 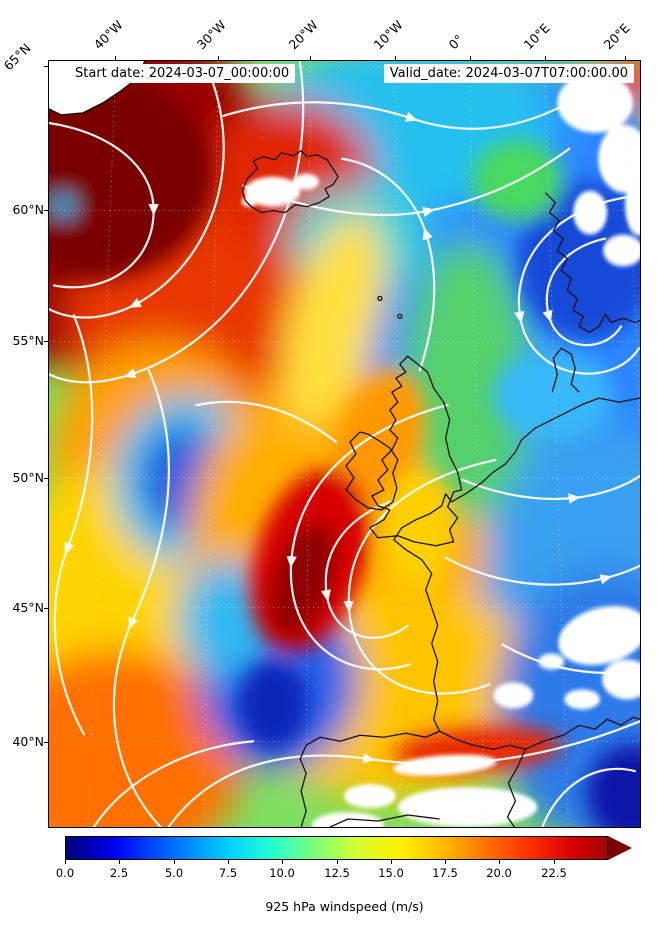 What do you see at coordinates (228, 873) in the screenshot?
I see `colorbar-tick-label: 7.5` at bounding box center [228, 873].